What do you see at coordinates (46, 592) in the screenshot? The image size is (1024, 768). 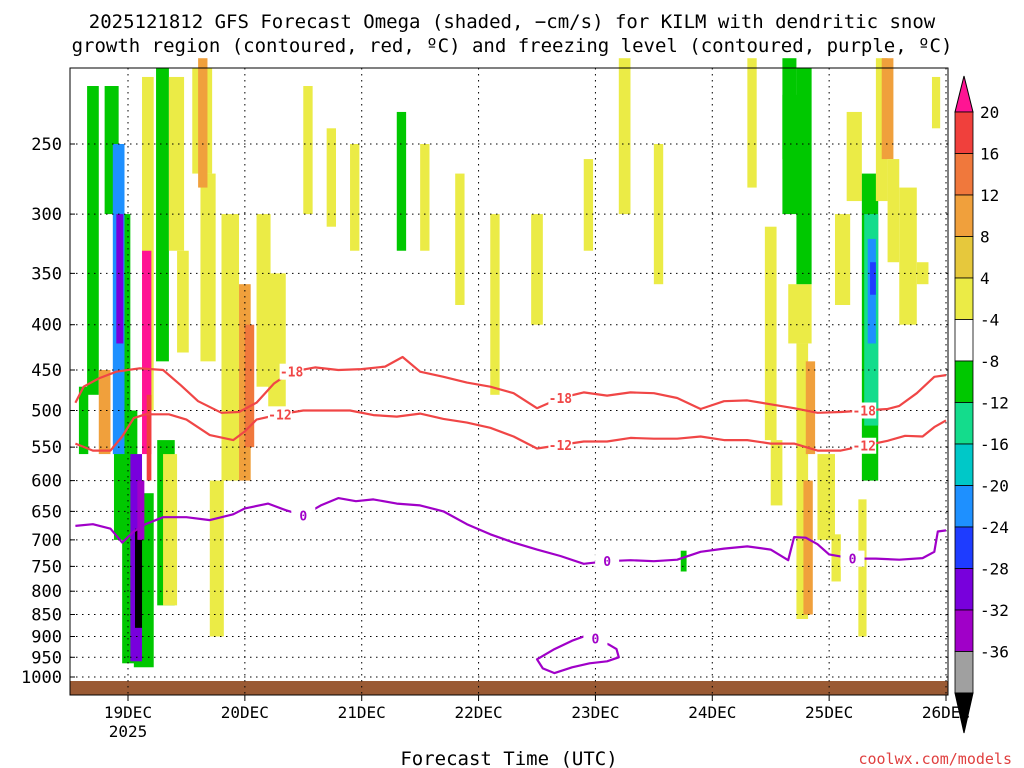 I see `y-tick-label: 800` at bounding box center [46, 592].